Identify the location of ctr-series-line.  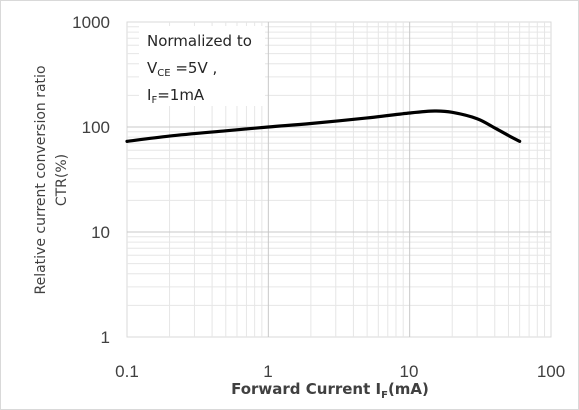
(323, 126).